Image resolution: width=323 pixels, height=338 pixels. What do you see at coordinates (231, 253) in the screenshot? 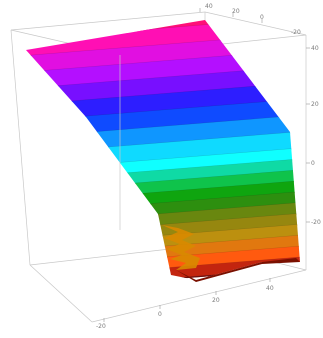
I see `surface-jagged-edge` at bounding box center [231, 253].